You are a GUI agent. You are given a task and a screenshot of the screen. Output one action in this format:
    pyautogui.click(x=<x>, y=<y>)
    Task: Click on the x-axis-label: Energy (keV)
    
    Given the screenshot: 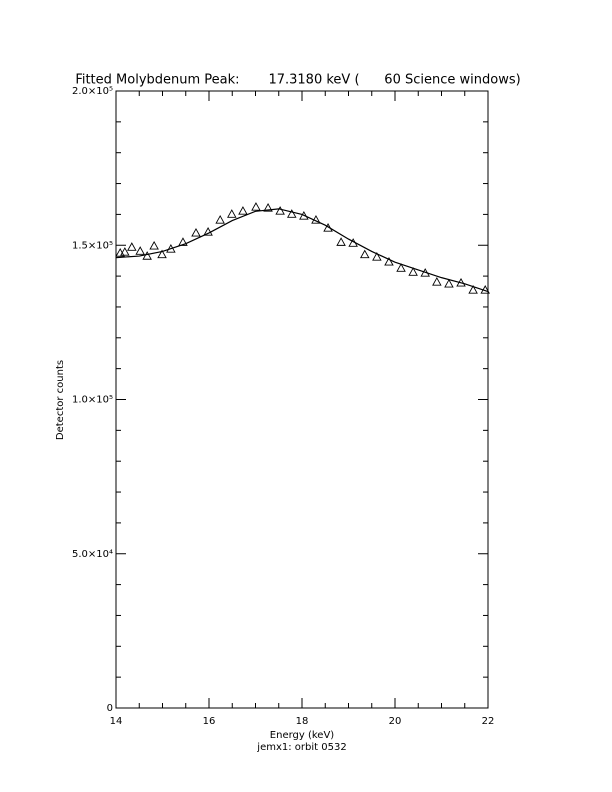 What is the action you would take?
    pyautogui.click(x=302, y=735)
    